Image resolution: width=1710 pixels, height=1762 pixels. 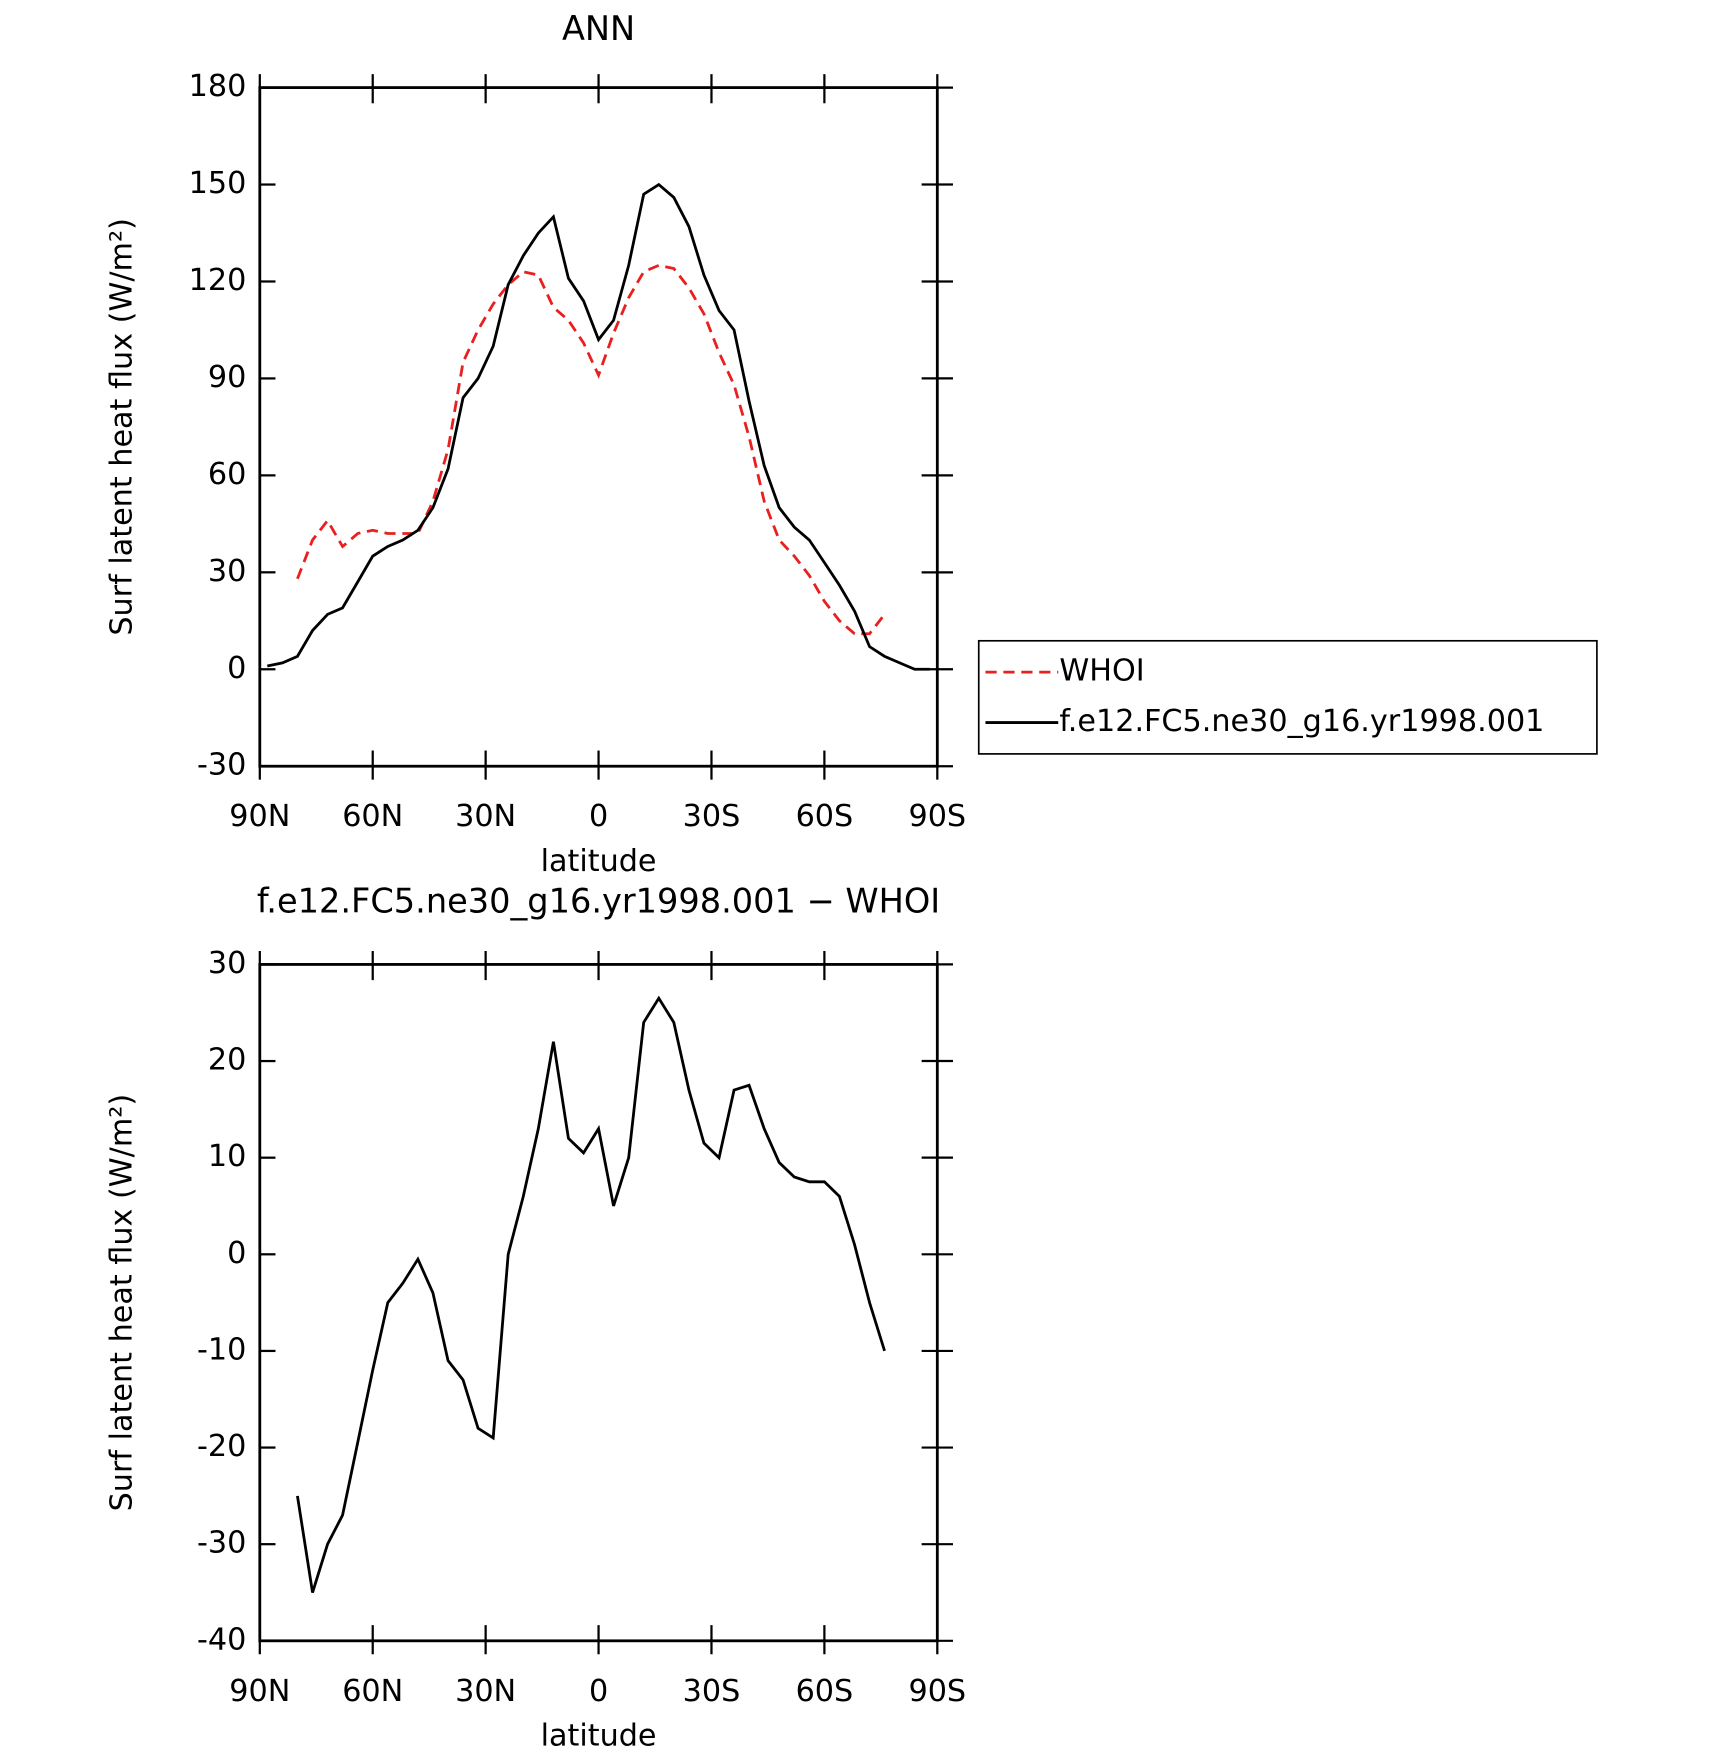 I want to click on legend-label: f.e12.FC5.ne30_g16.yr1998.001, so click(x=1301, y=721).